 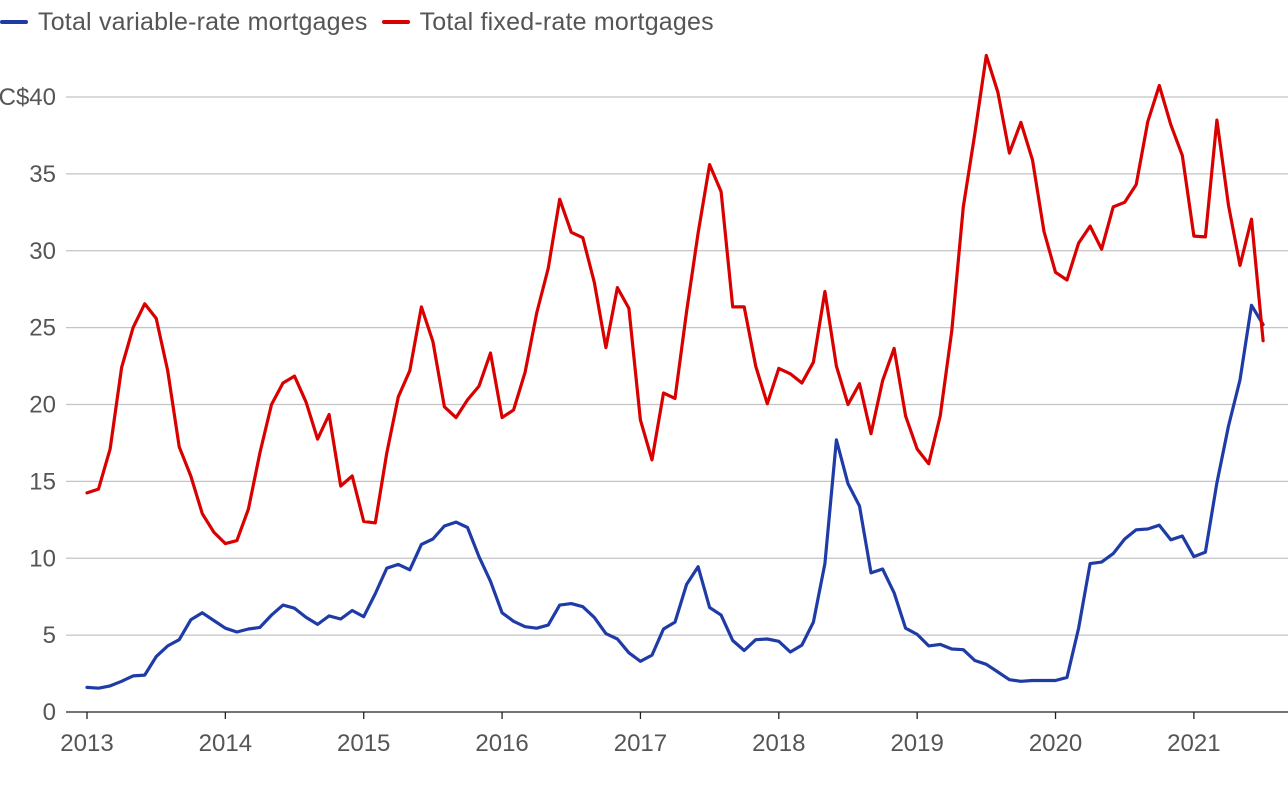 I want to click on x-tick-label-2021: 2021, so click(x=1193, y=743).